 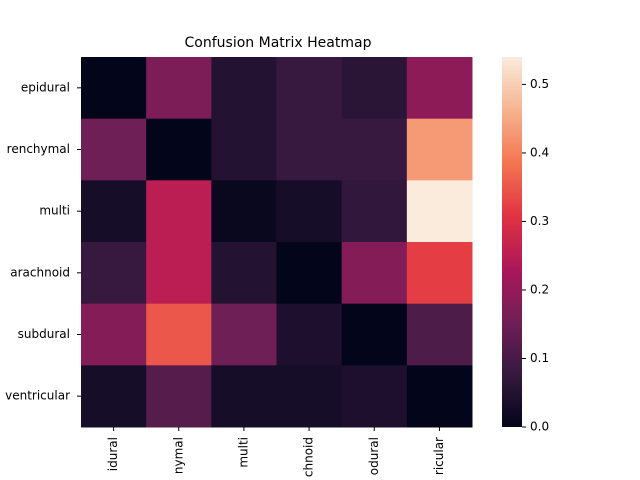 What do you see at coordinates (439, 456) in the screenshot?
I see `x-tick-label: ricular` at bounding box center [439, 456].